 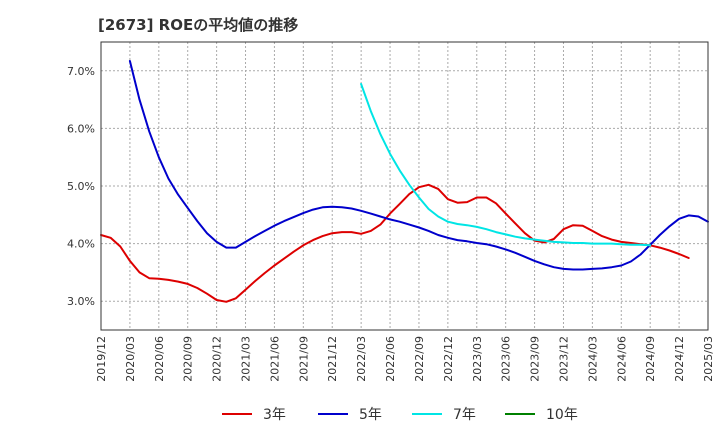 I want to click on x-tick-label: 2023/09, so click(x=535, y=359).